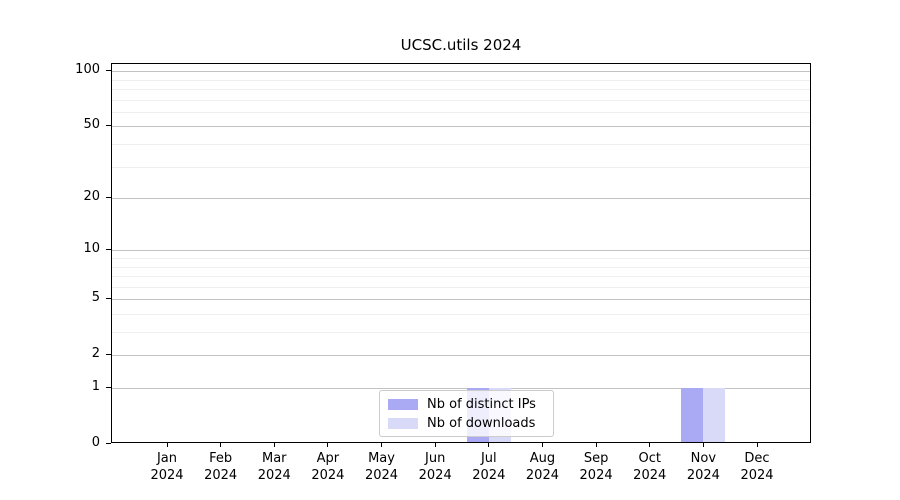  I want to click on x-tick-label: Jan 2024, so click(167, 467).